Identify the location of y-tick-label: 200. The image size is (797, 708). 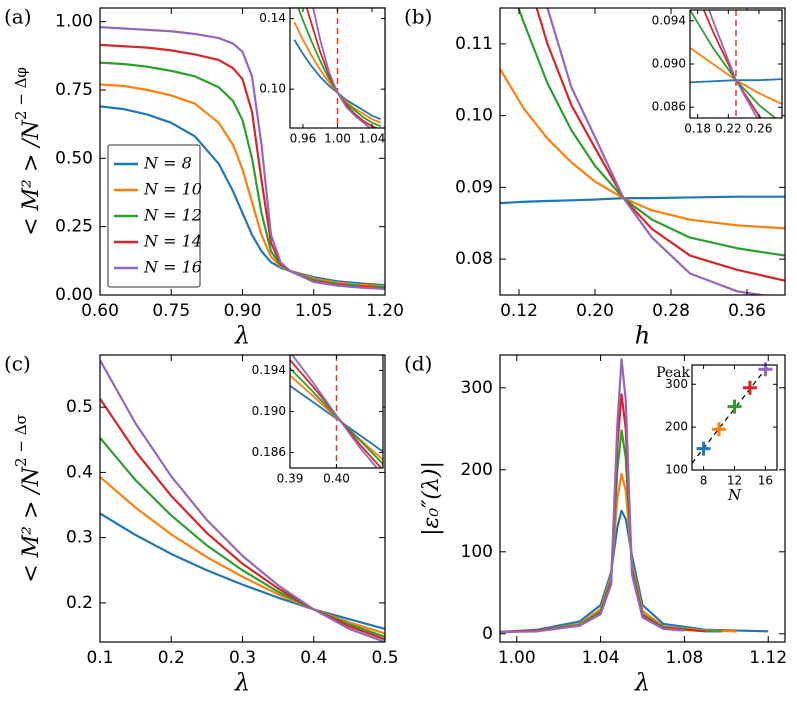
(477, 470).